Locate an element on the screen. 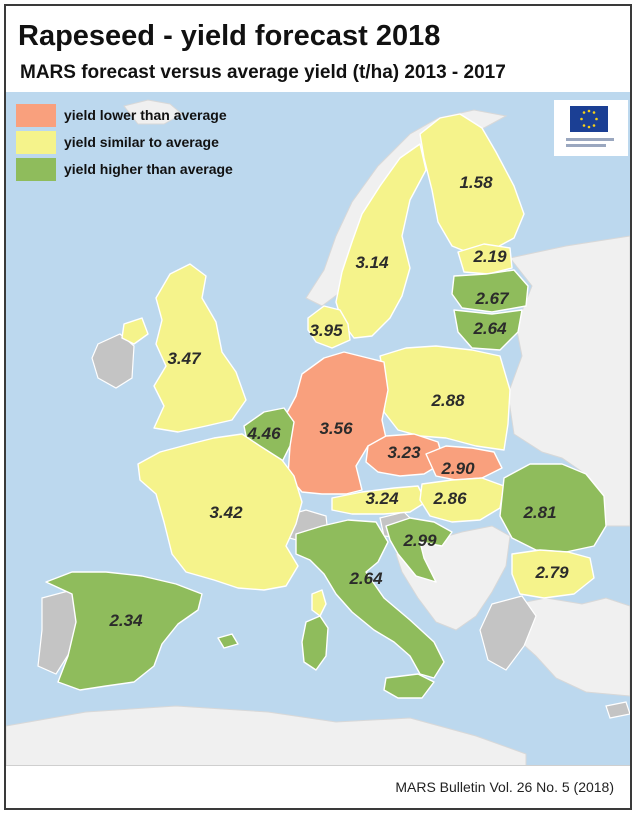 Image resolution: width=640 pixels, height=818 pixels. region-spain is located at coordinates (124, 631).